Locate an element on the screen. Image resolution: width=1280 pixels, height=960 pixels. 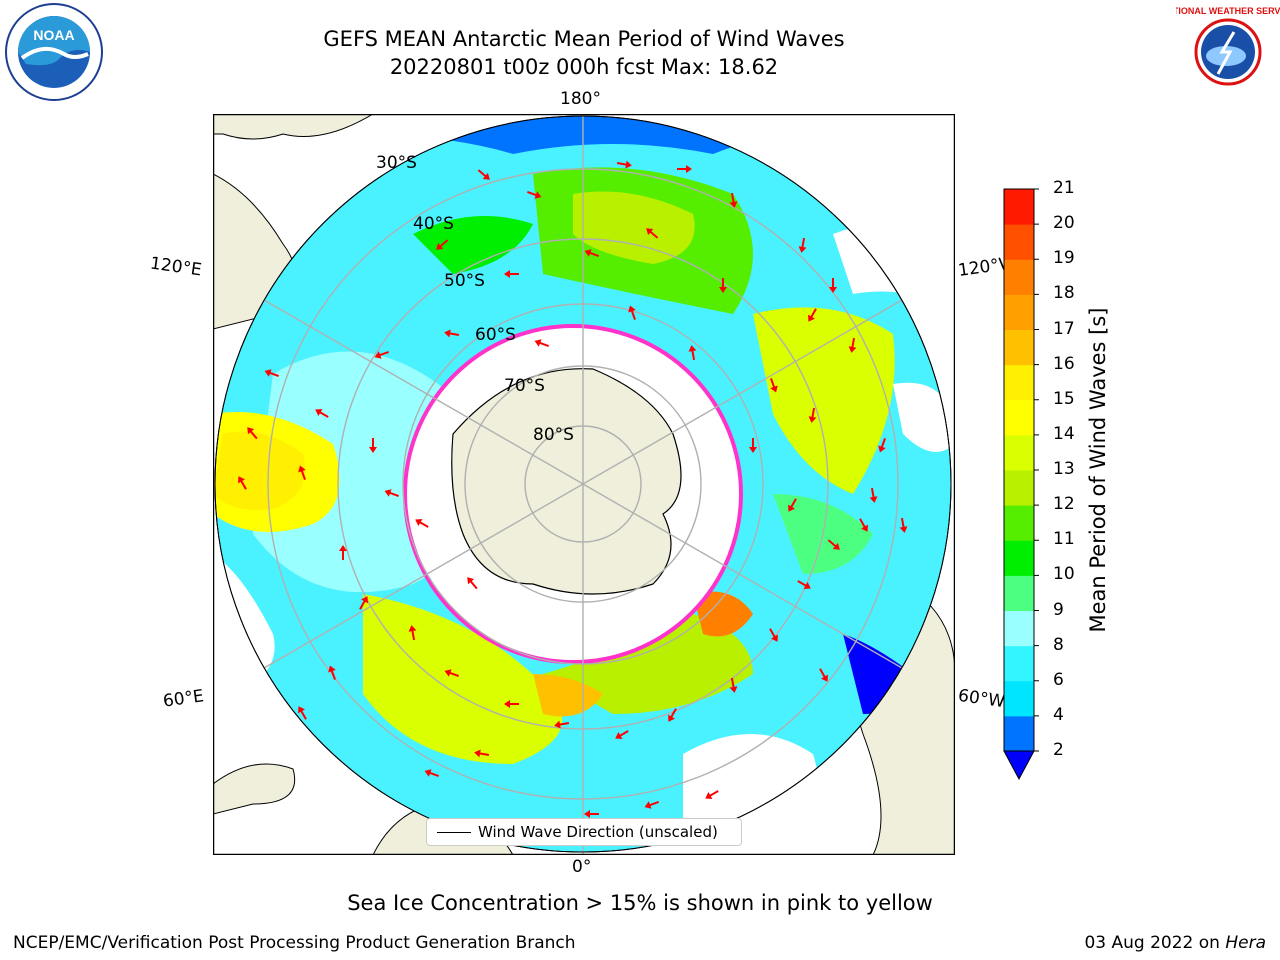
longitude-label-120e: 120°E is located at coordinates (175, 267).